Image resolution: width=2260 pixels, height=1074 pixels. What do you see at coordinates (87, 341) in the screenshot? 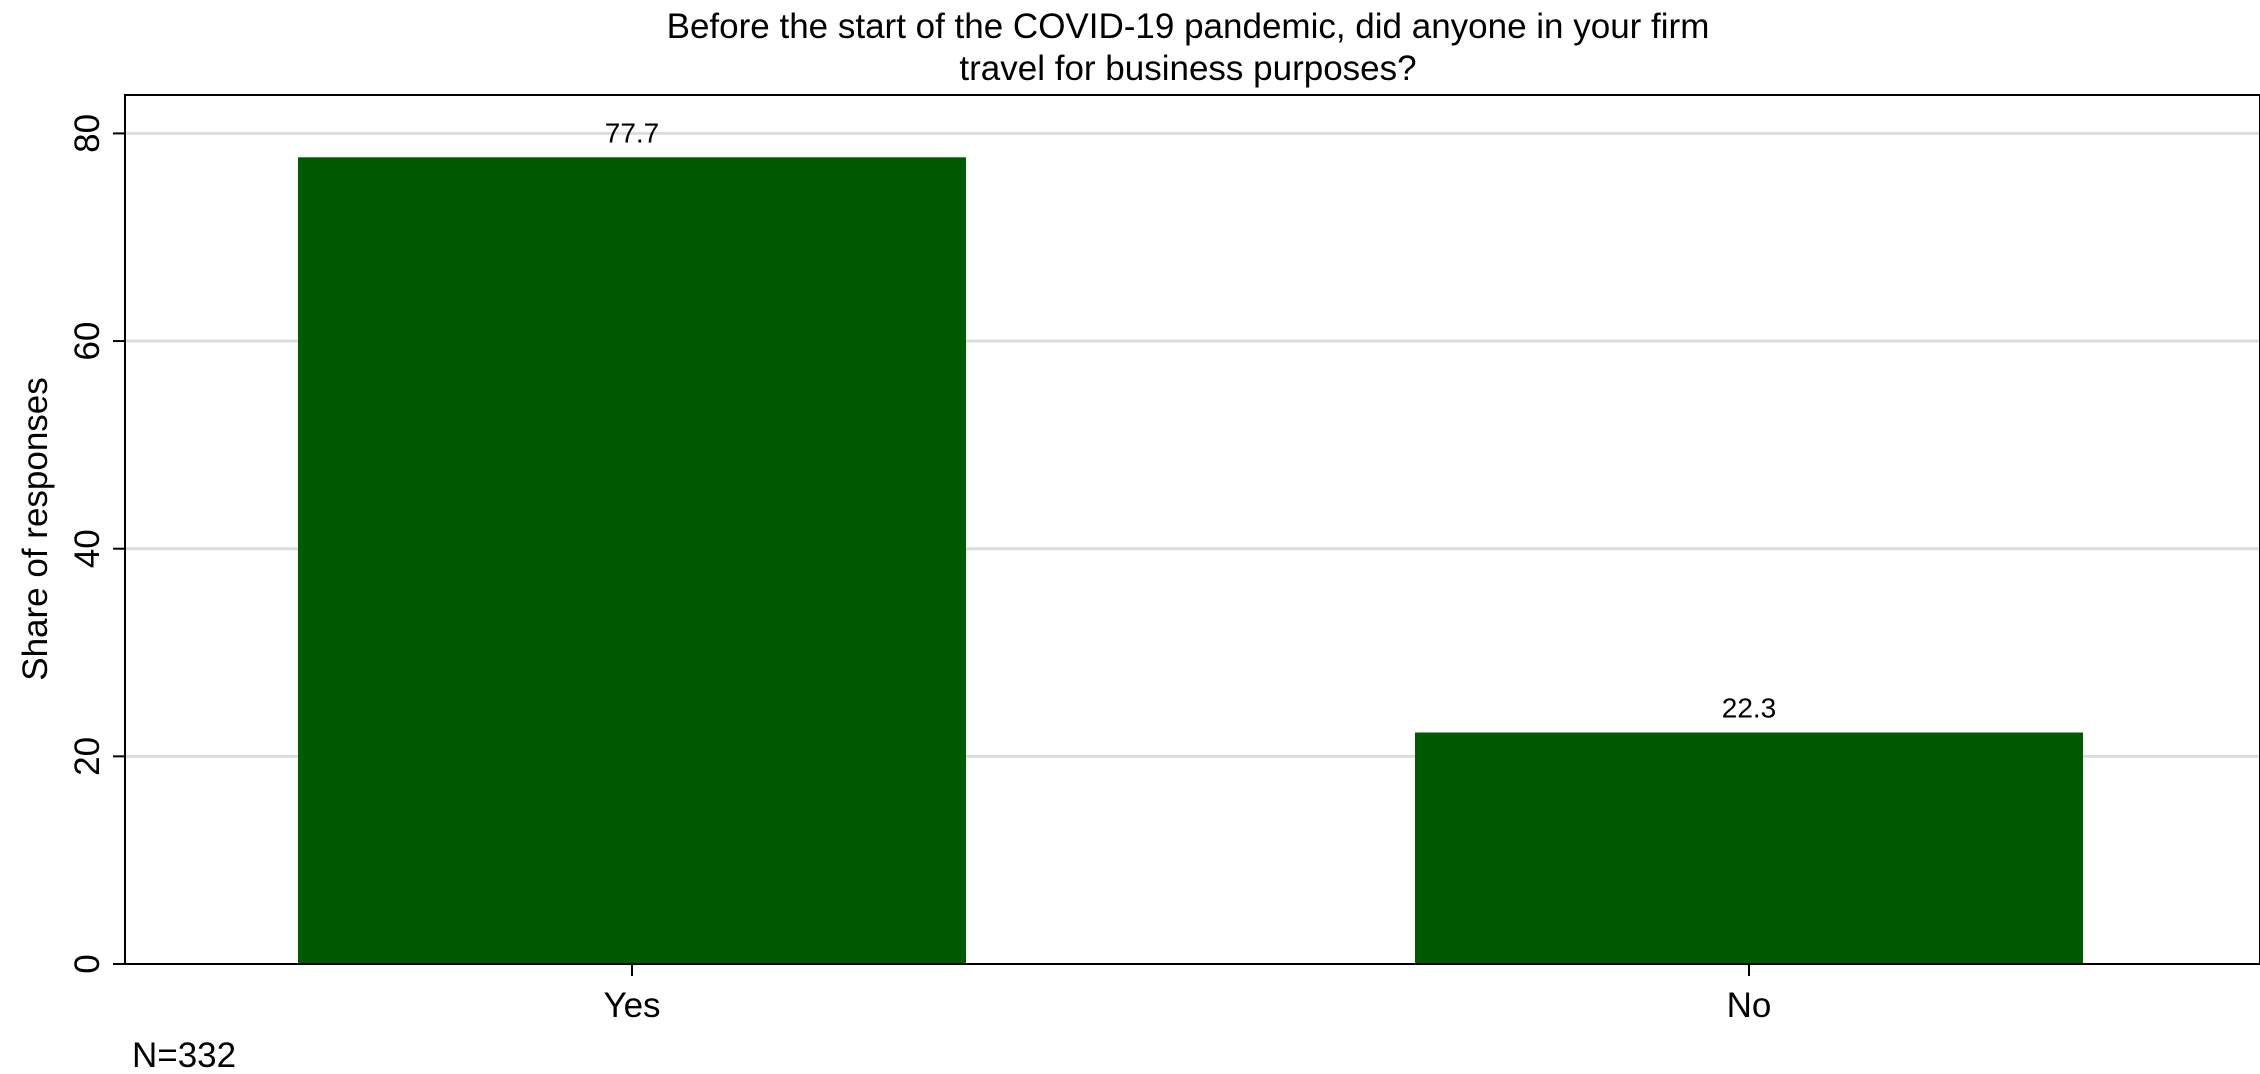
I see `y-tick-label: 60` at bounding box center [87, 341].